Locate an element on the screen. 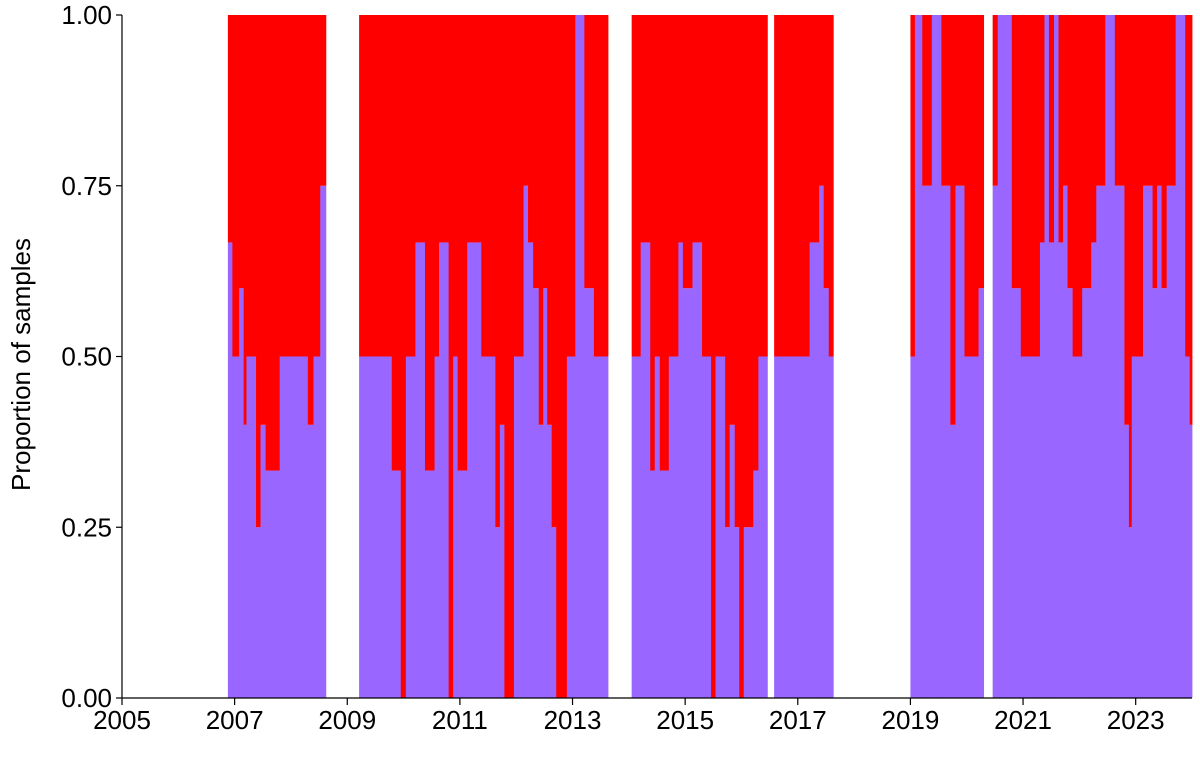  x-tick-label: 2015 is located at coordinates (685, 720).